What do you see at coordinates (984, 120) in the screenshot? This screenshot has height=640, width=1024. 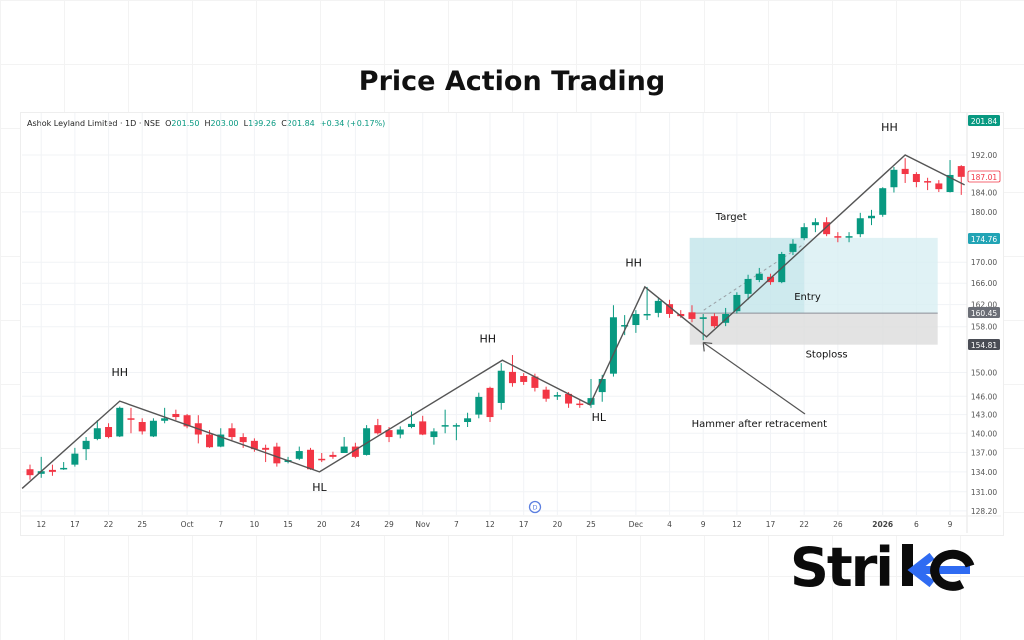 I see `price-label-bg` at bounding box center [984, 120].